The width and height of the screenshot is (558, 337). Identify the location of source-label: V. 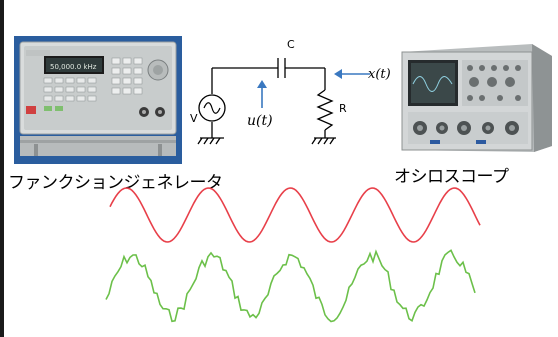
(194, 118).